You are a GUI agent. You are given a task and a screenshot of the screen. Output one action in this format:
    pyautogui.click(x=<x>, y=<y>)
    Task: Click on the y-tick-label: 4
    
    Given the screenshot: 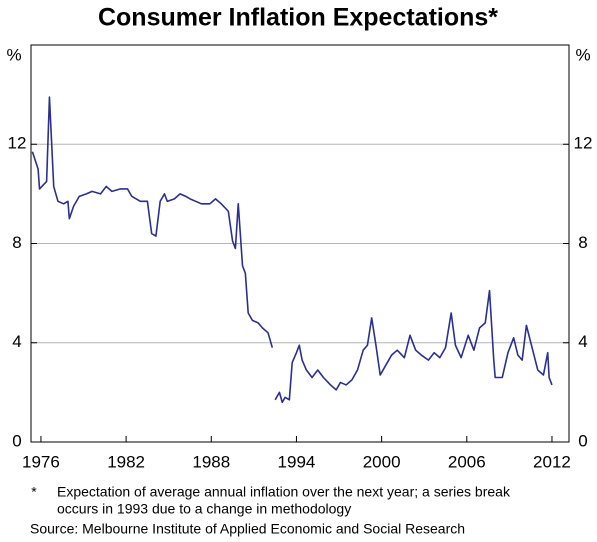 What is the action you would take?
    pyautogui.click(x=16, y=341)
    